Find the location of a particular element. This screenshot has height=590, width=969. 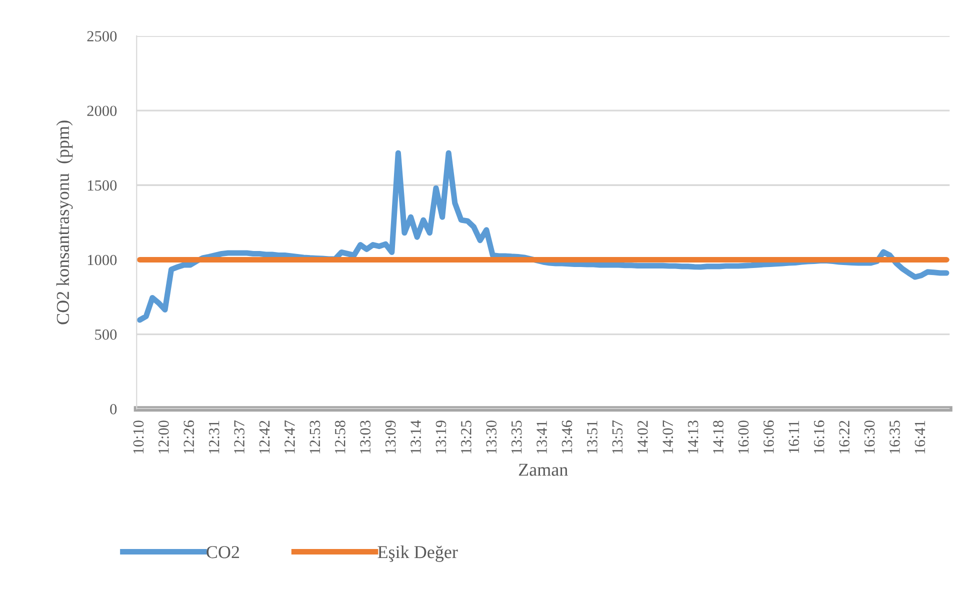

y-tick-label: 2000 is located at coordinates (102, 111).